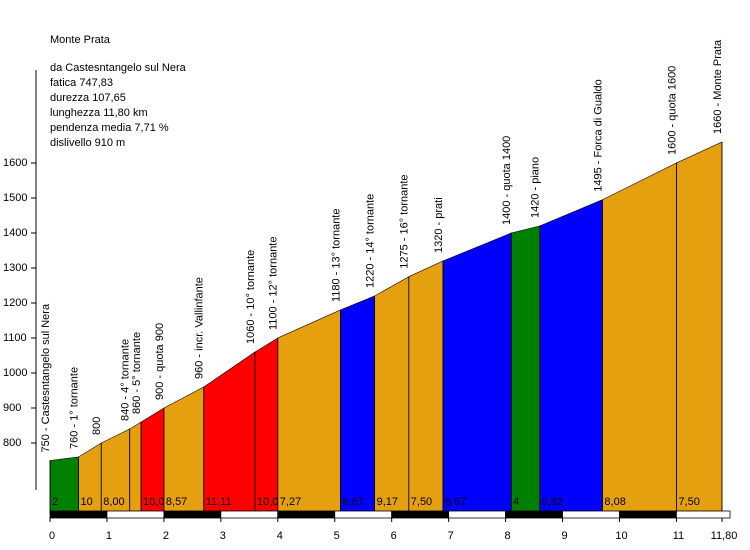  What do you see at coordinates (672, 110) in the screenshot?
I see `point-label: 1600 - quota 1600` at bounding box center [672, 110].